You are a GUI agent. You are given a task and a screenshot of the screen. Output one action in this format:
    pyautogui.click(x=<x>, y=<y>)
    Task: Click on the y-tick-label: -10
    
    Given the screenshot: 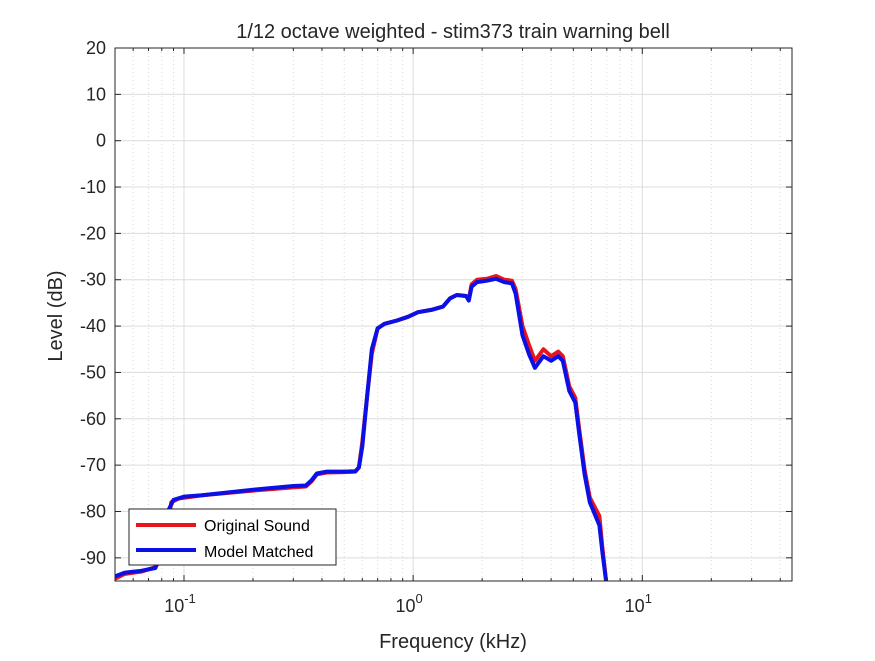 What is the action you would take?
    pyautogui.click(x=93, y=187)
    